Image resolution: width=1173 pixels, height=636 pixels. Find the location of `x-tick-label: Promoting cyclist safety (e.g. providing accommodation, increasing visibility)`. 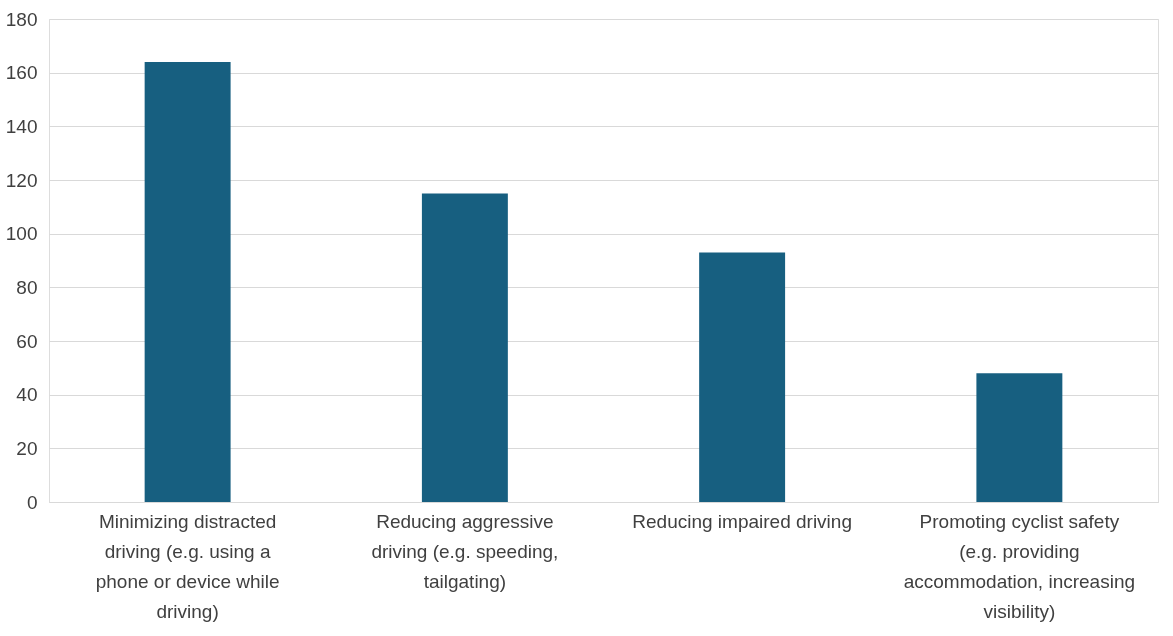

x-tick-label: Promoting cyclist safety (e.g. providing accommodation, increasing visibility) is located at coordinates (1019, 566).